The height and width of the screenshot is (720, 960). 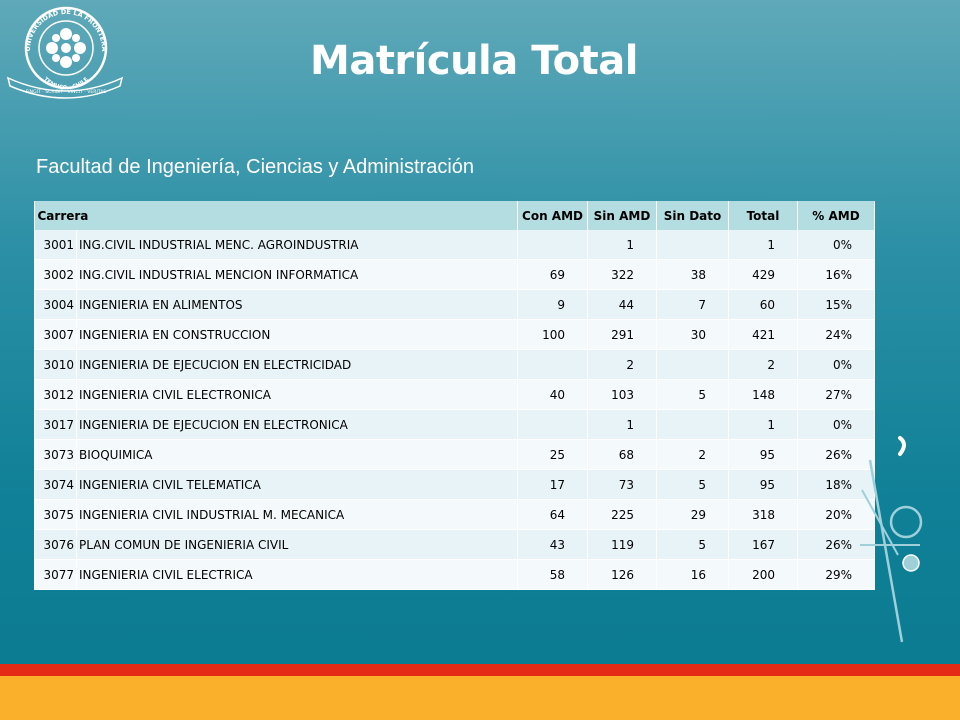 What do you see at coordinates (297, 304) in the screenshot?
I see `cell-carrera-name: INGENIERIA EN ALIMENTOS` at bounding box center [297, 304].